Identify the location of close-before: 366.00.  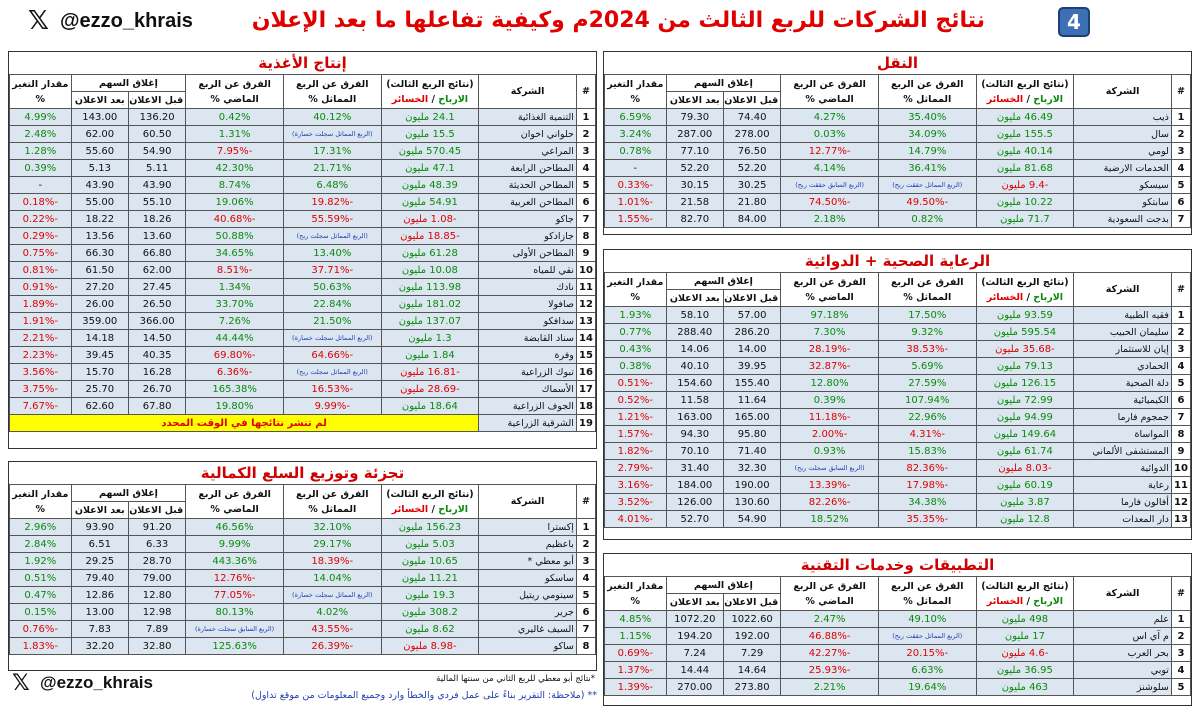
(157, 321).